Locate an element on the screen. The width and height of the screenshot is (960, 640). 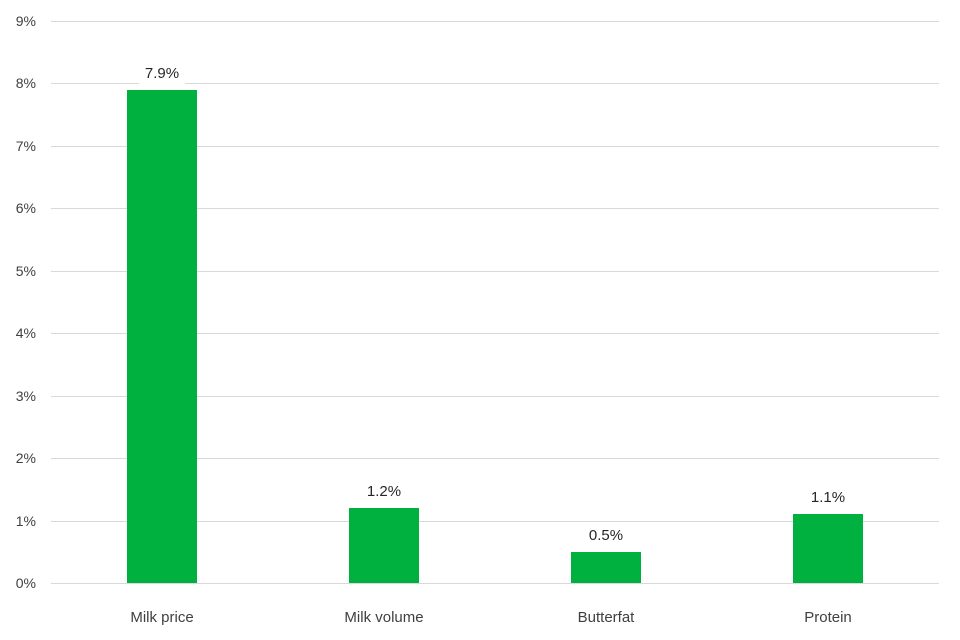
y-tick-label: 9% is located at coordinates (25, 21).